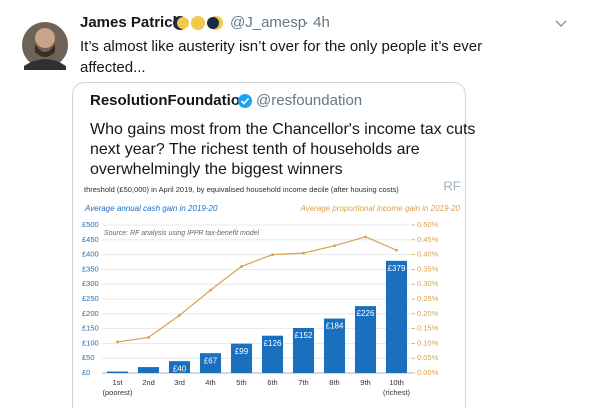  Describe the element at coordinates (117, 392) in the screenshot. I see `x-tick-sublabel: (poorest)` at that location.